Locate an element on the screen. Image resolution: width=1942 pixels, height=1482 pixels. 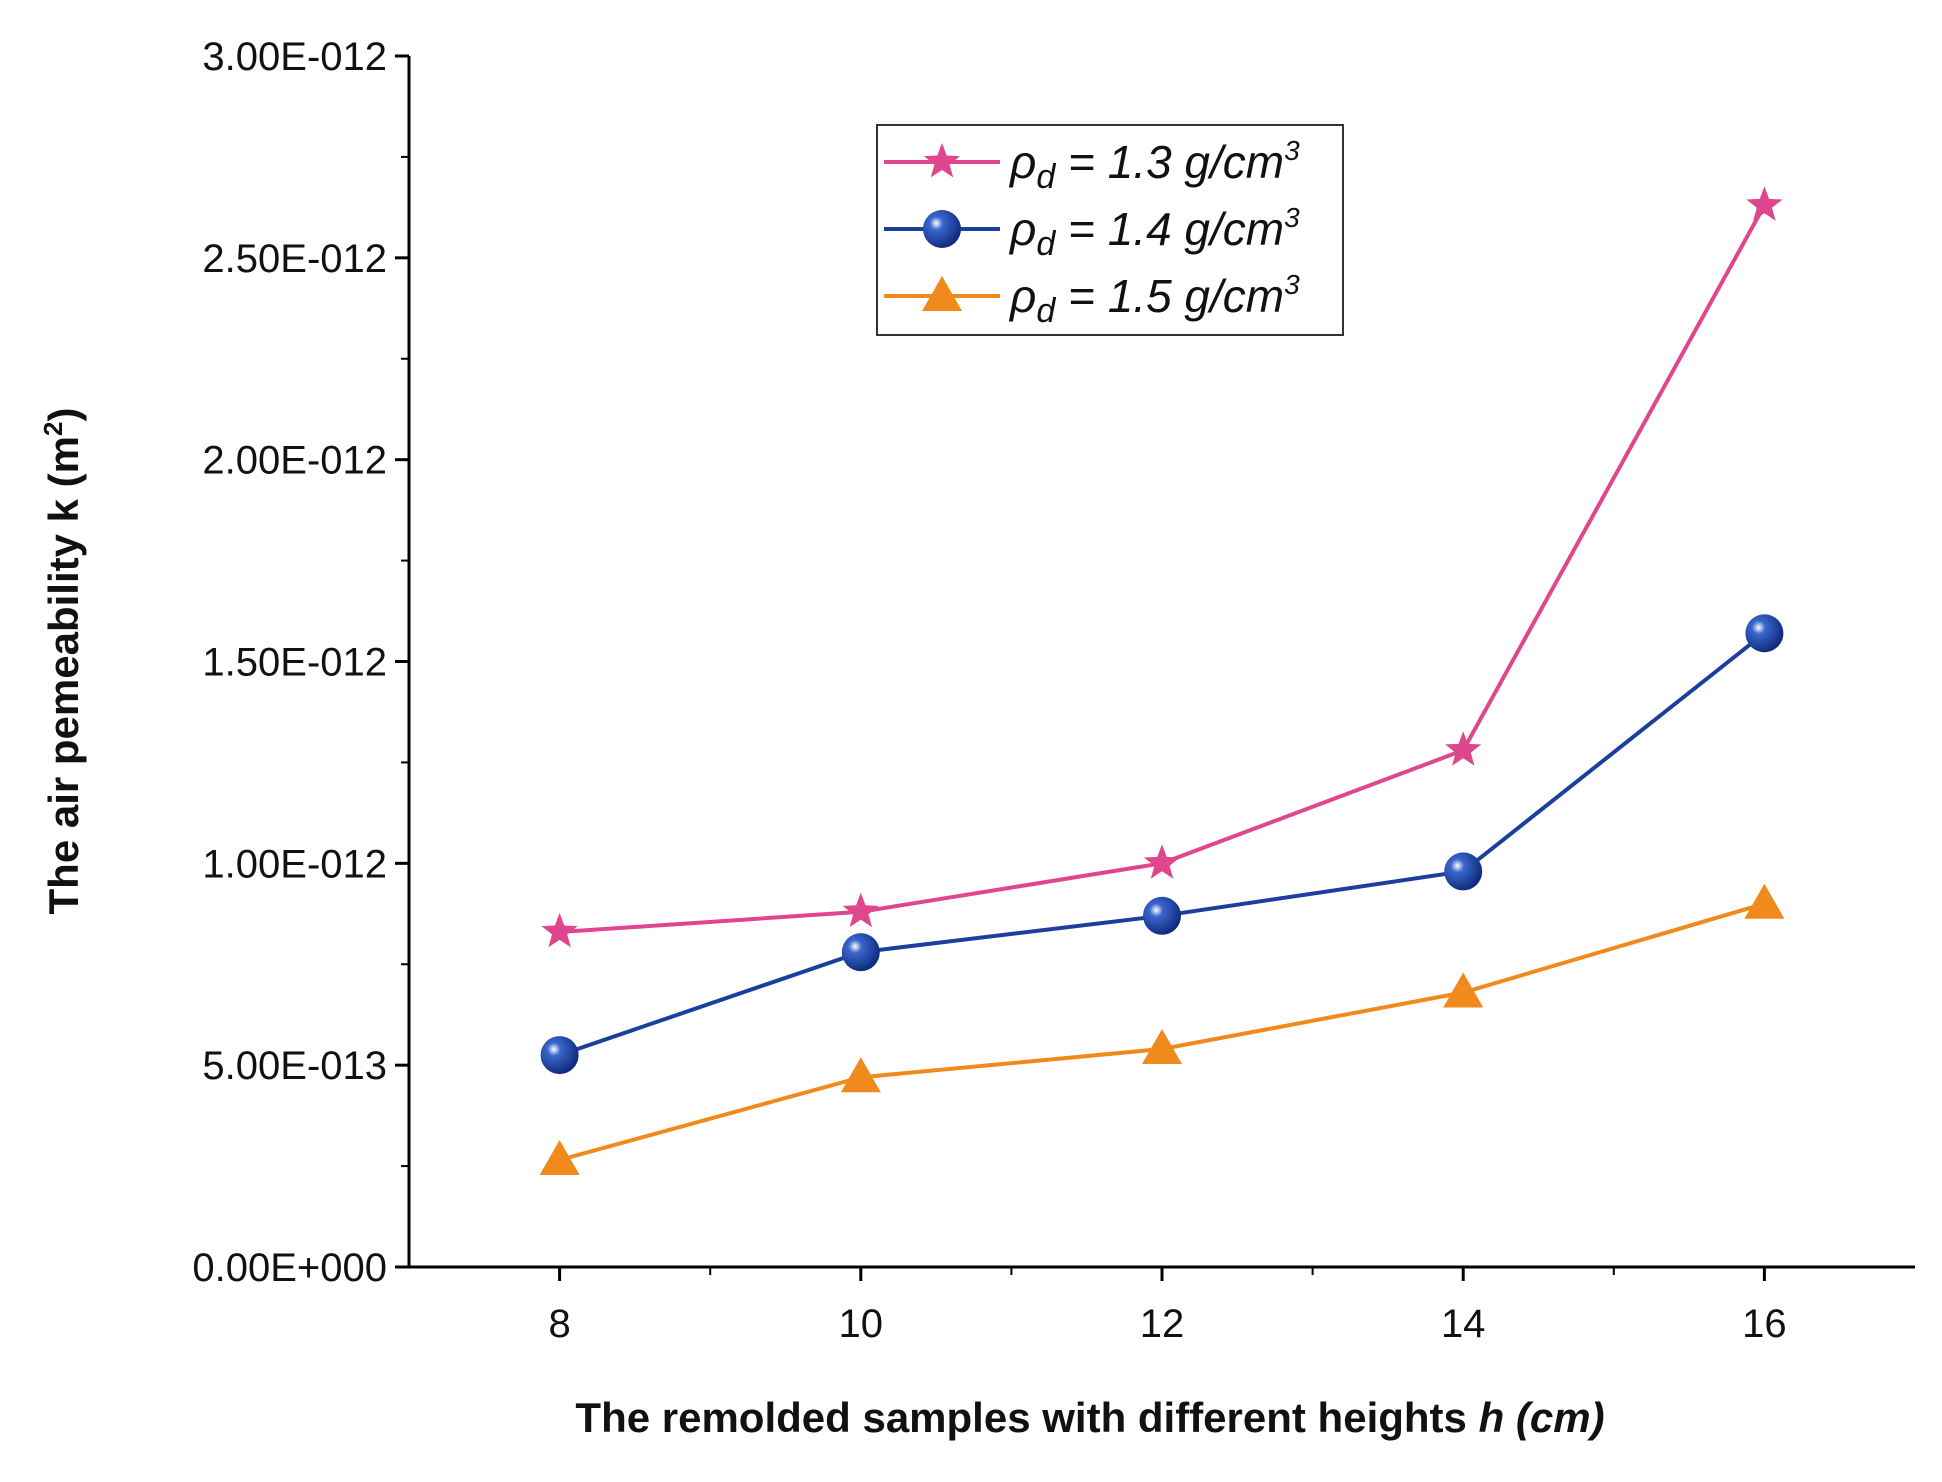
legend-item: ρd = 1.3 g/cm3 is located at coordinates (1092, 165).